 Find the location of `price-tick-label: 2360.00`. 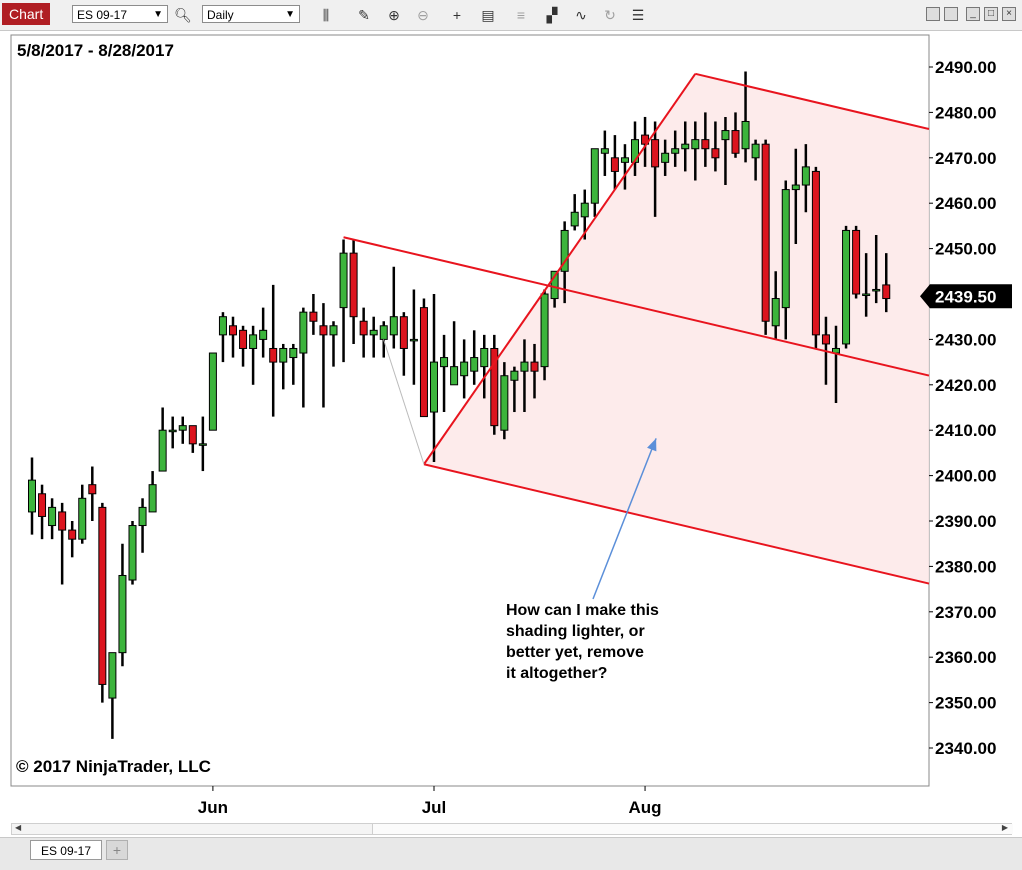

price-tick-label: 2360.00 is located at coordinates (965, 657).